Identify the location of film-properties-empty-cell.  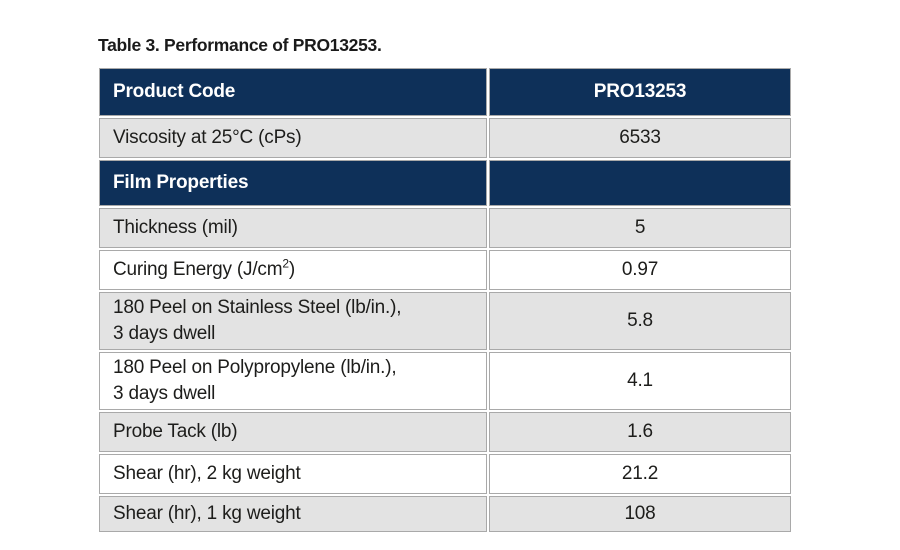
(640, 183).